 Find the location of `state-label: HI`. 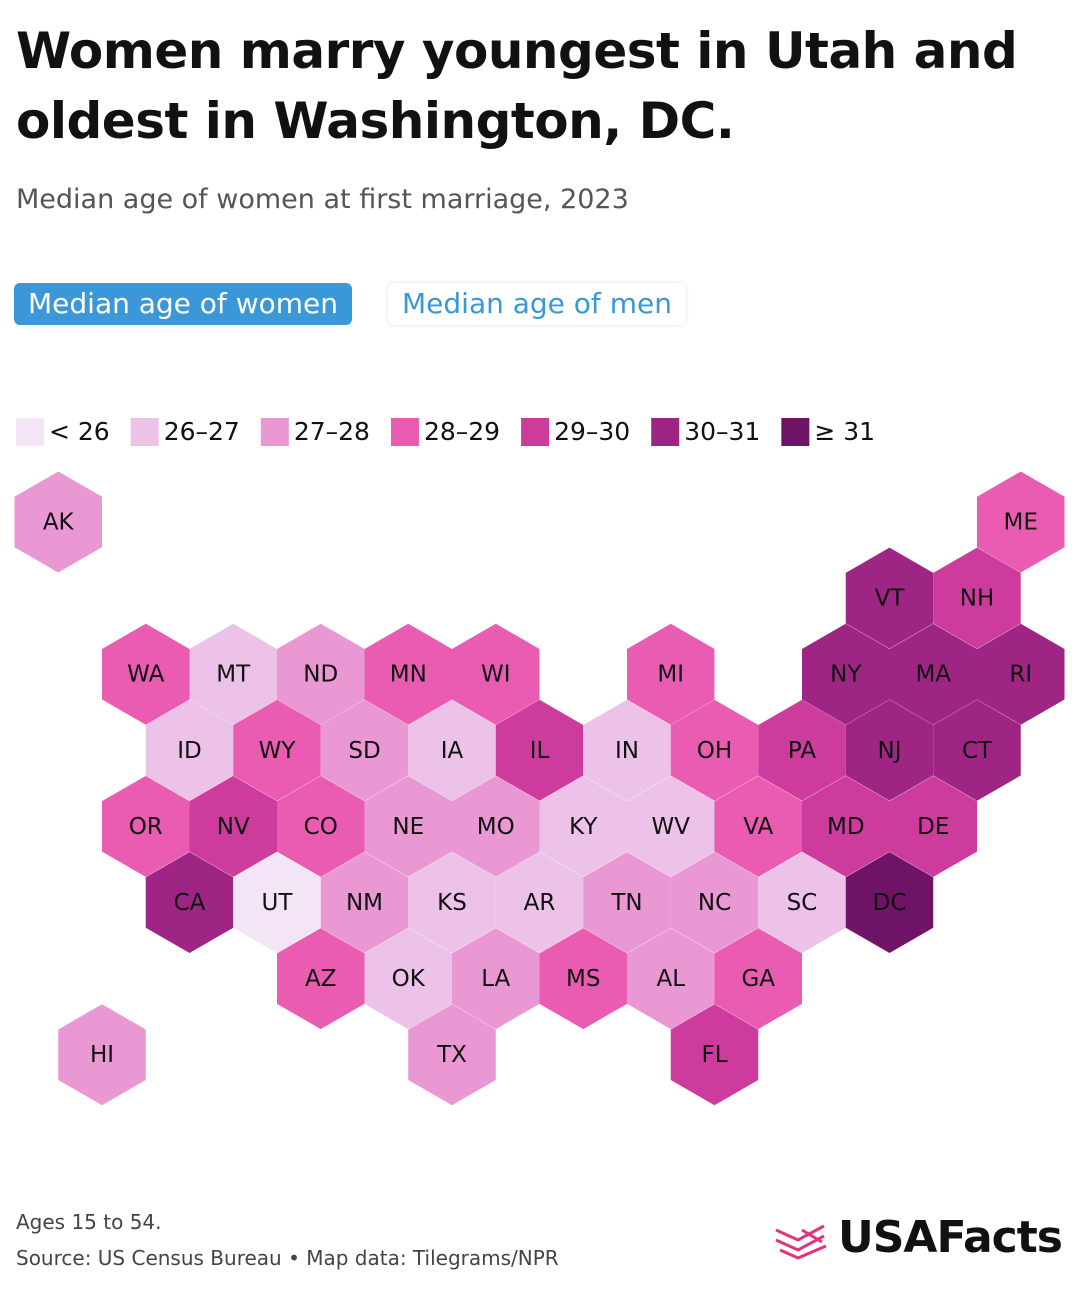

state-label: HI is located at coordinates (102, 1055).